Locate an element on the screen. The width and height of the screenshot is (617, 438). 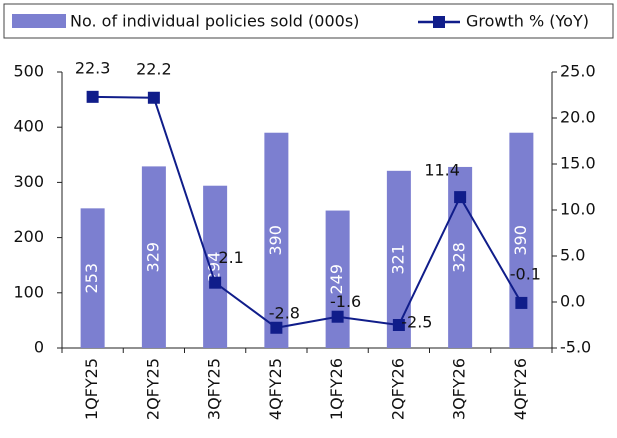
line-value-label: -2.8 is located at coordinates (284, 312).